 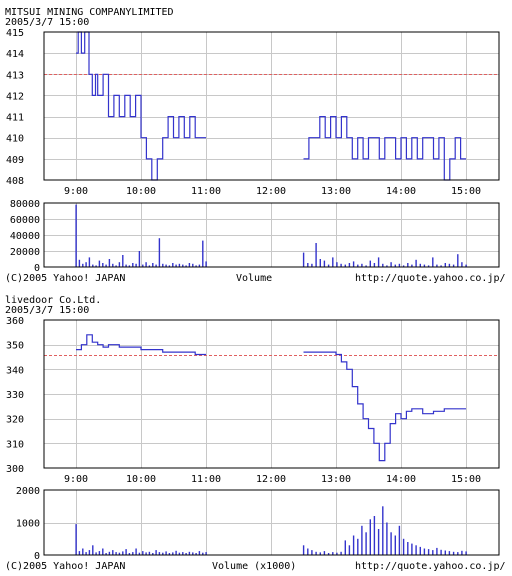 I want to click on volume-tick-label: 40000, so click(x=25, y=236).